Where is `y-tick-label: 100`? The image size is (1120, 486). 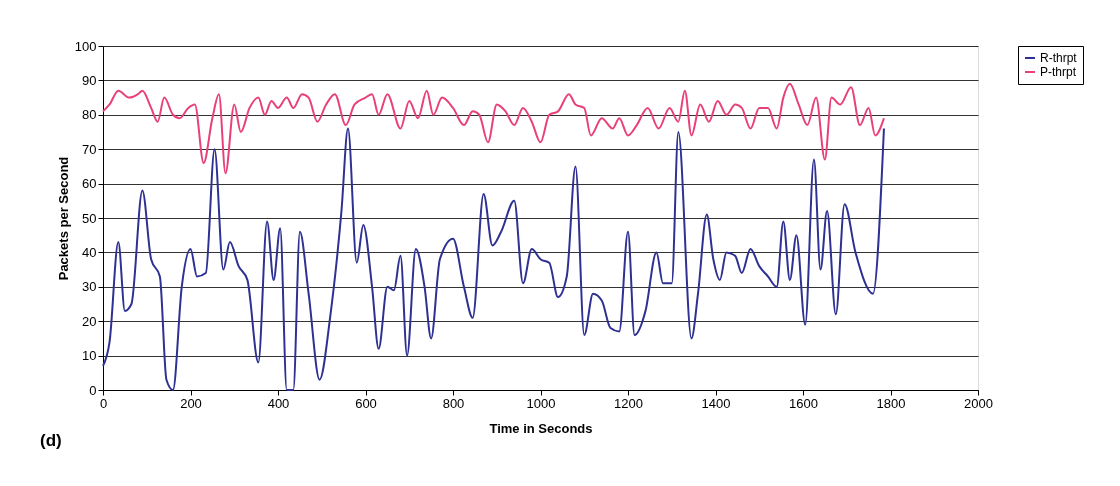
y-tick-label: 100 is located at coordinates (85, 46).